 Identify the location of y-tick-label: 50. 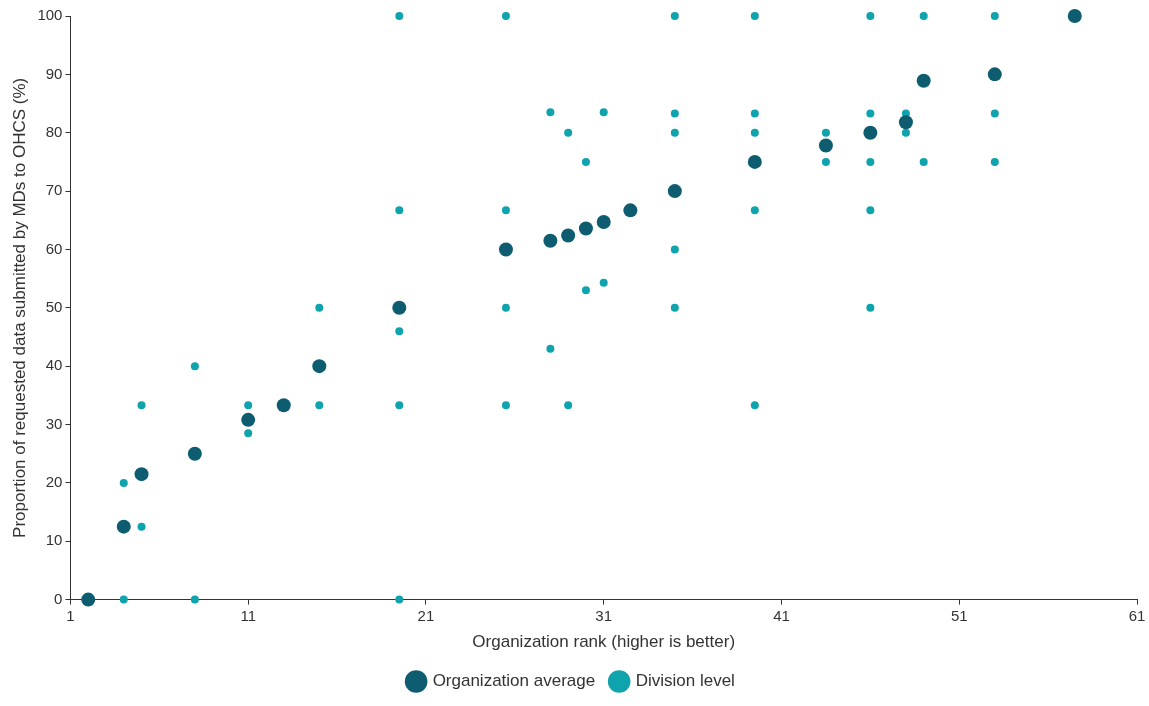
(54, 306).